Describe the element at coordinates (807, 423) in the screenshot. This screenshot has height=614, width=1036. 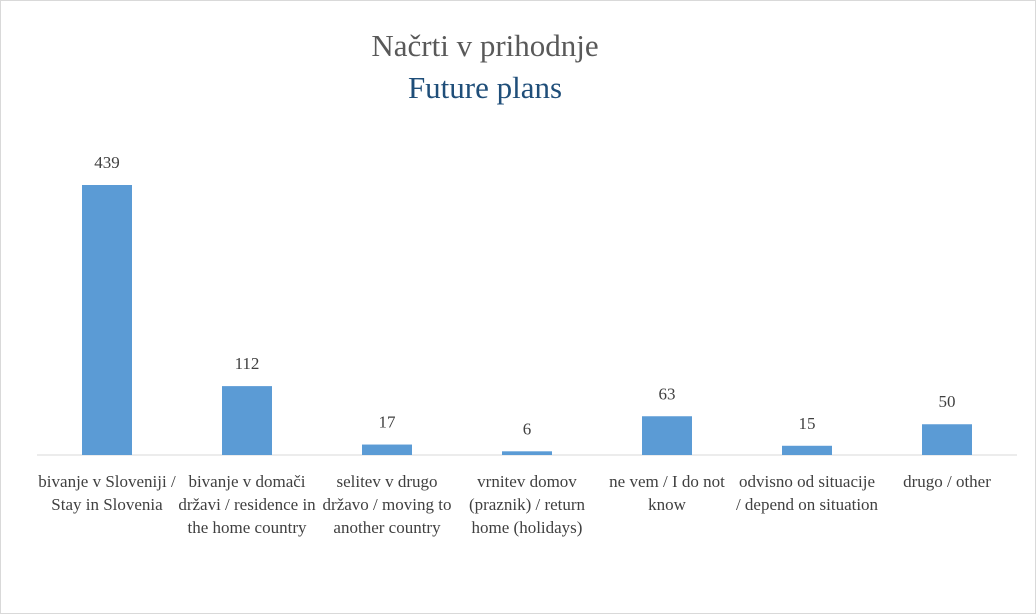
I see `data-label: 15` at that location.